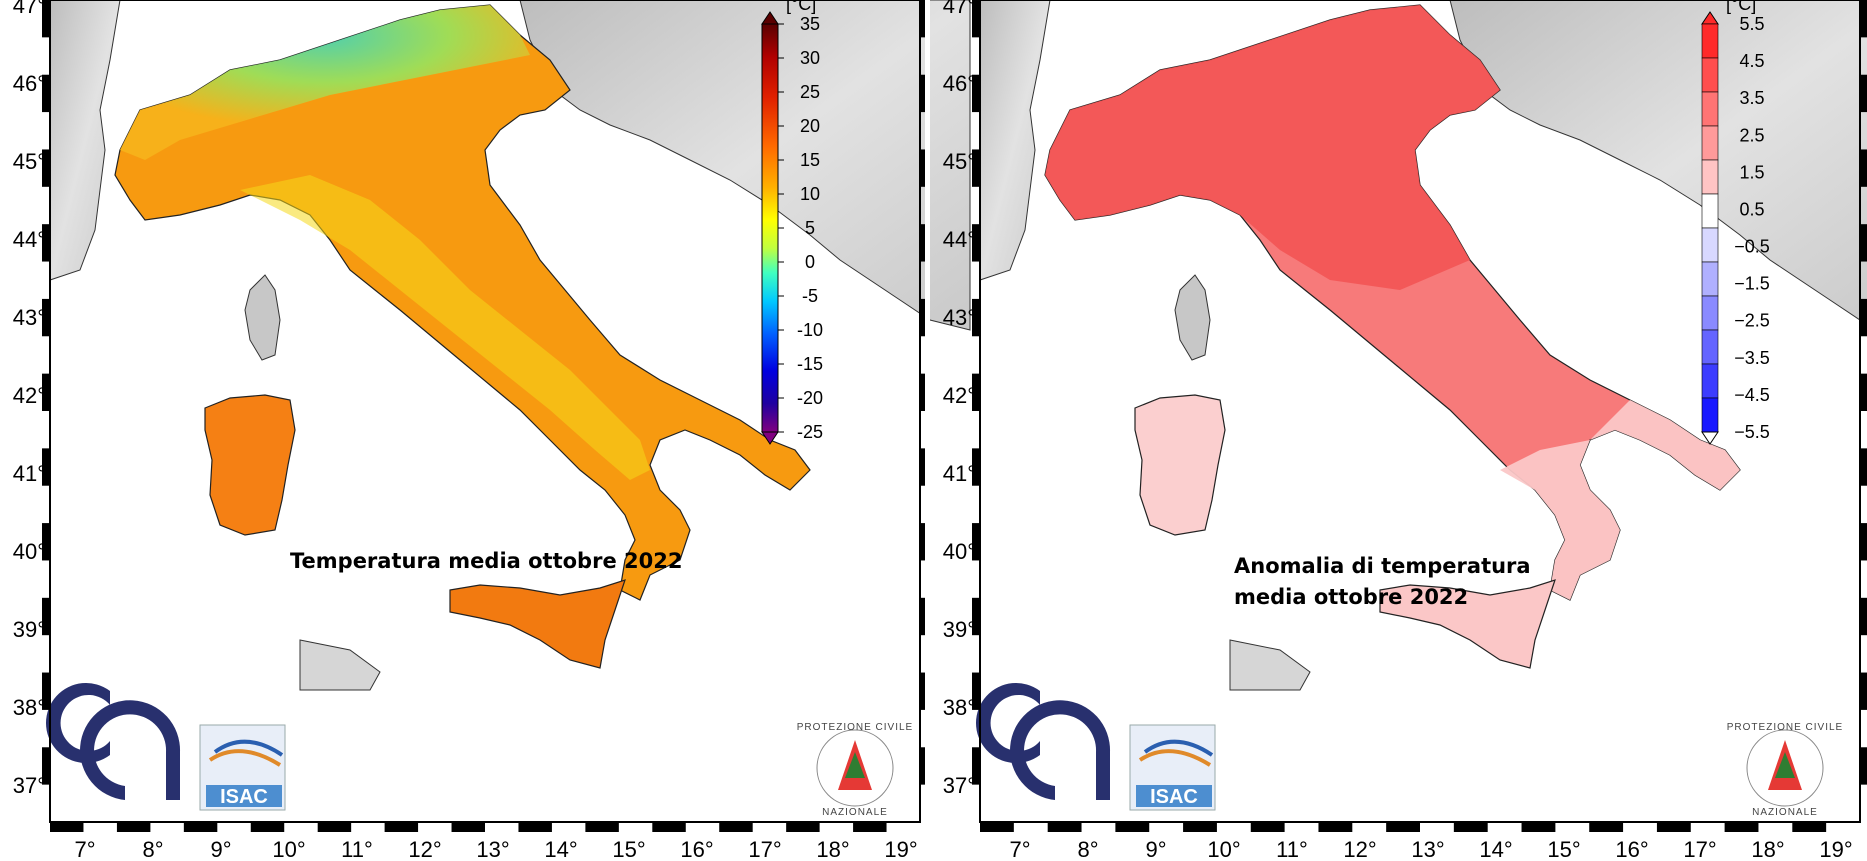  I want to click on colorbar-tick-label: 5, so click(810, 228).